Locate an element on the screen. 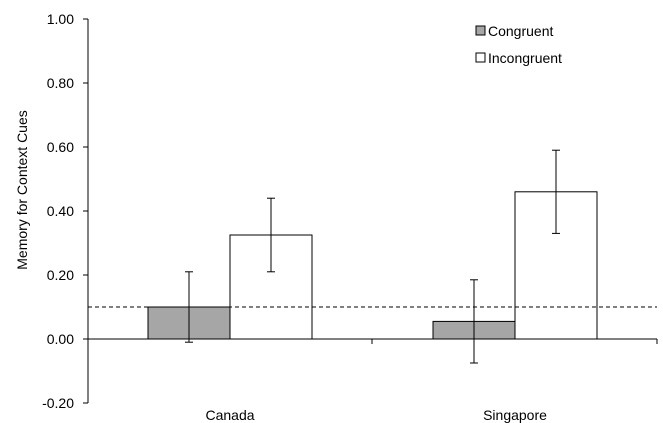 Image resolution: width=663 pixels, height=423 pixels. legend-label: Incongruent is located at coordinates (525, 58).